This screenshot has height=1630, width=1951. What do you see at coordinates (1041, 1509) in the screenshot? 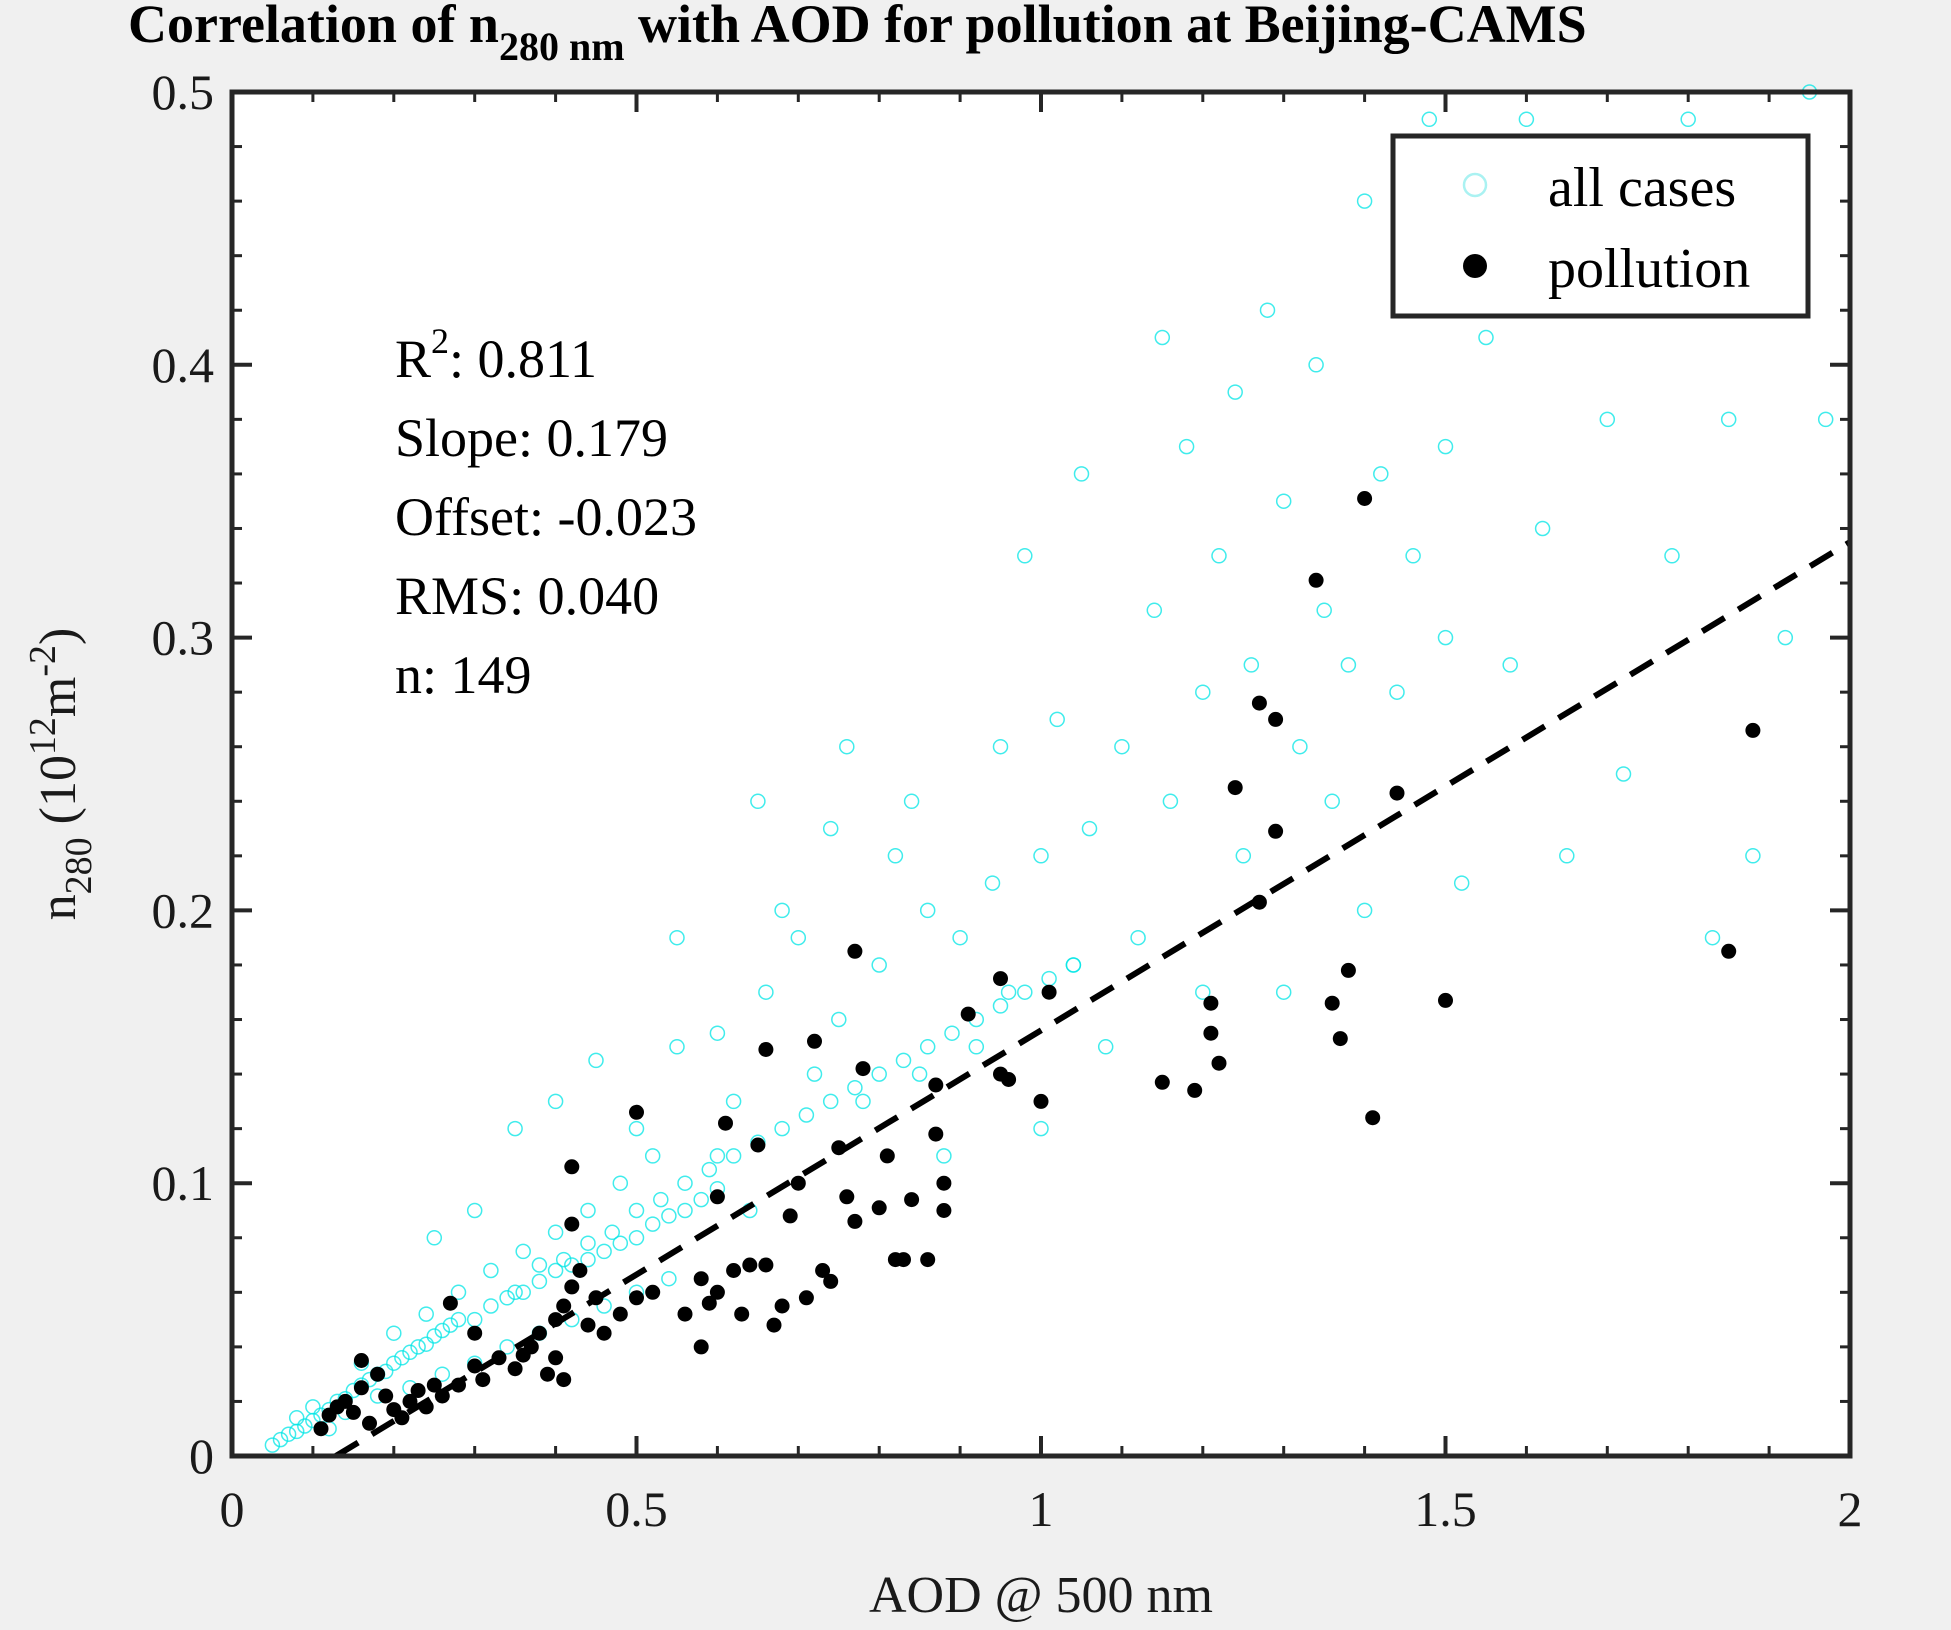
I see `x-tick-label: 1` at bounding box center [1041, 1509].